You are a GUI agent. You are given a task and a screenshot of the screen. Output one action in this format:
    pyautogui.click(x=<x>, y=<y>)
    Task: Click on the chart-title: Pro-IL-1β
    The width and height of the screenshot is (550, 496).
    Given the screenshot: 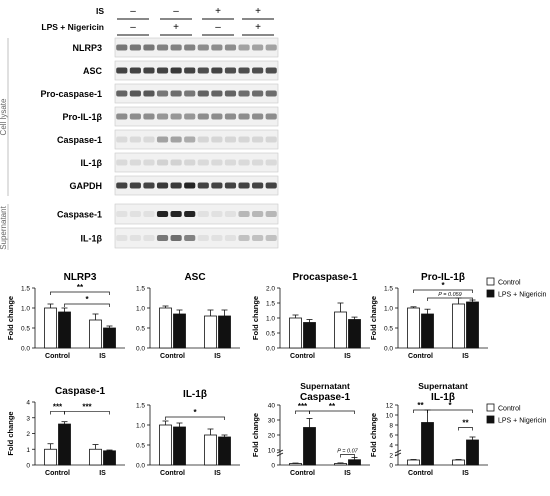 What is the action you would take?
    pyautogui.click(x=443, y=277)
    